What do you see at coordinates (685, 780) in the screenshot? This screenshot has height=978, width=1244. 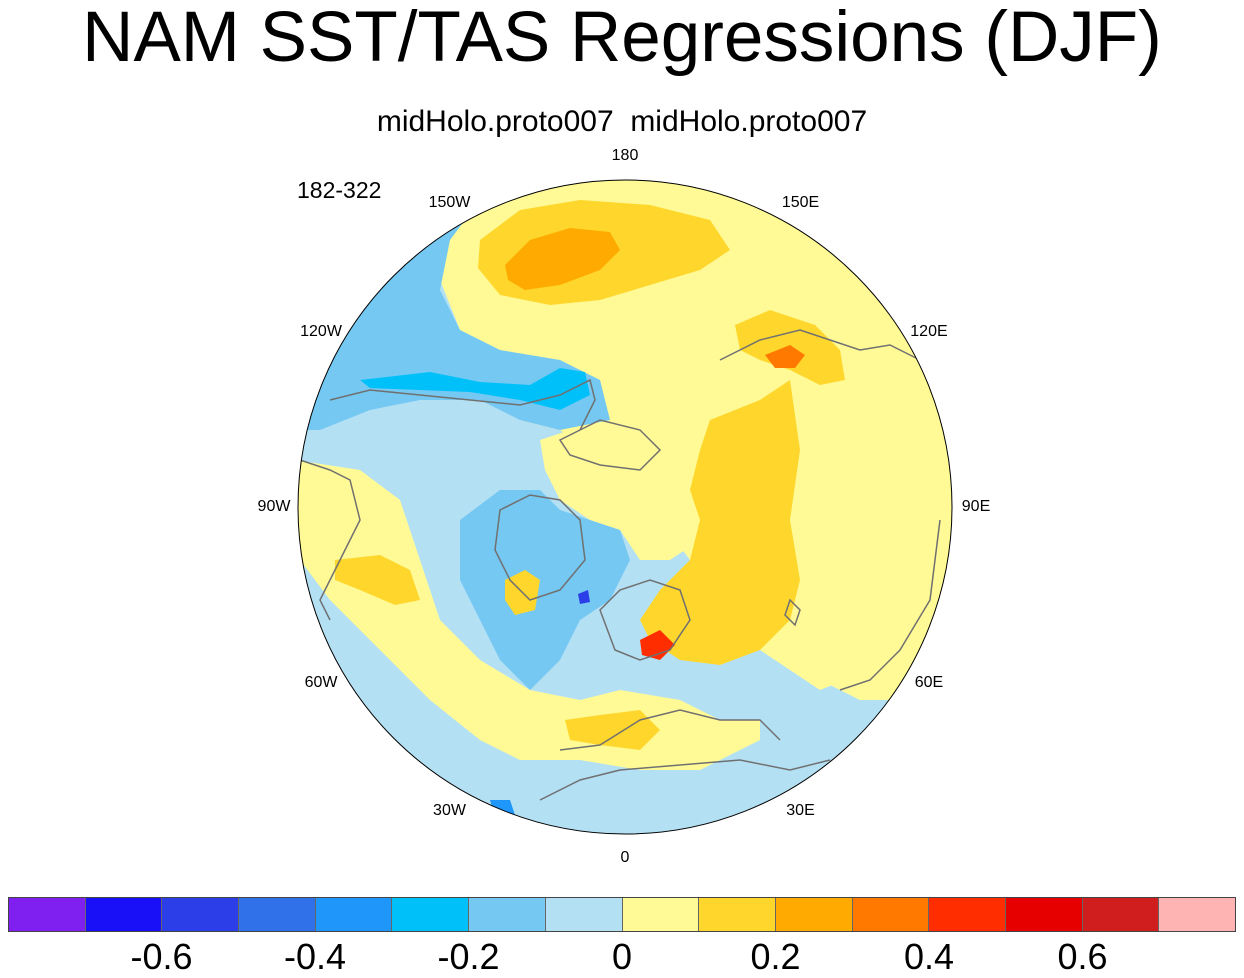 I see `coast-africa-north` at bounding box center [685, 780].